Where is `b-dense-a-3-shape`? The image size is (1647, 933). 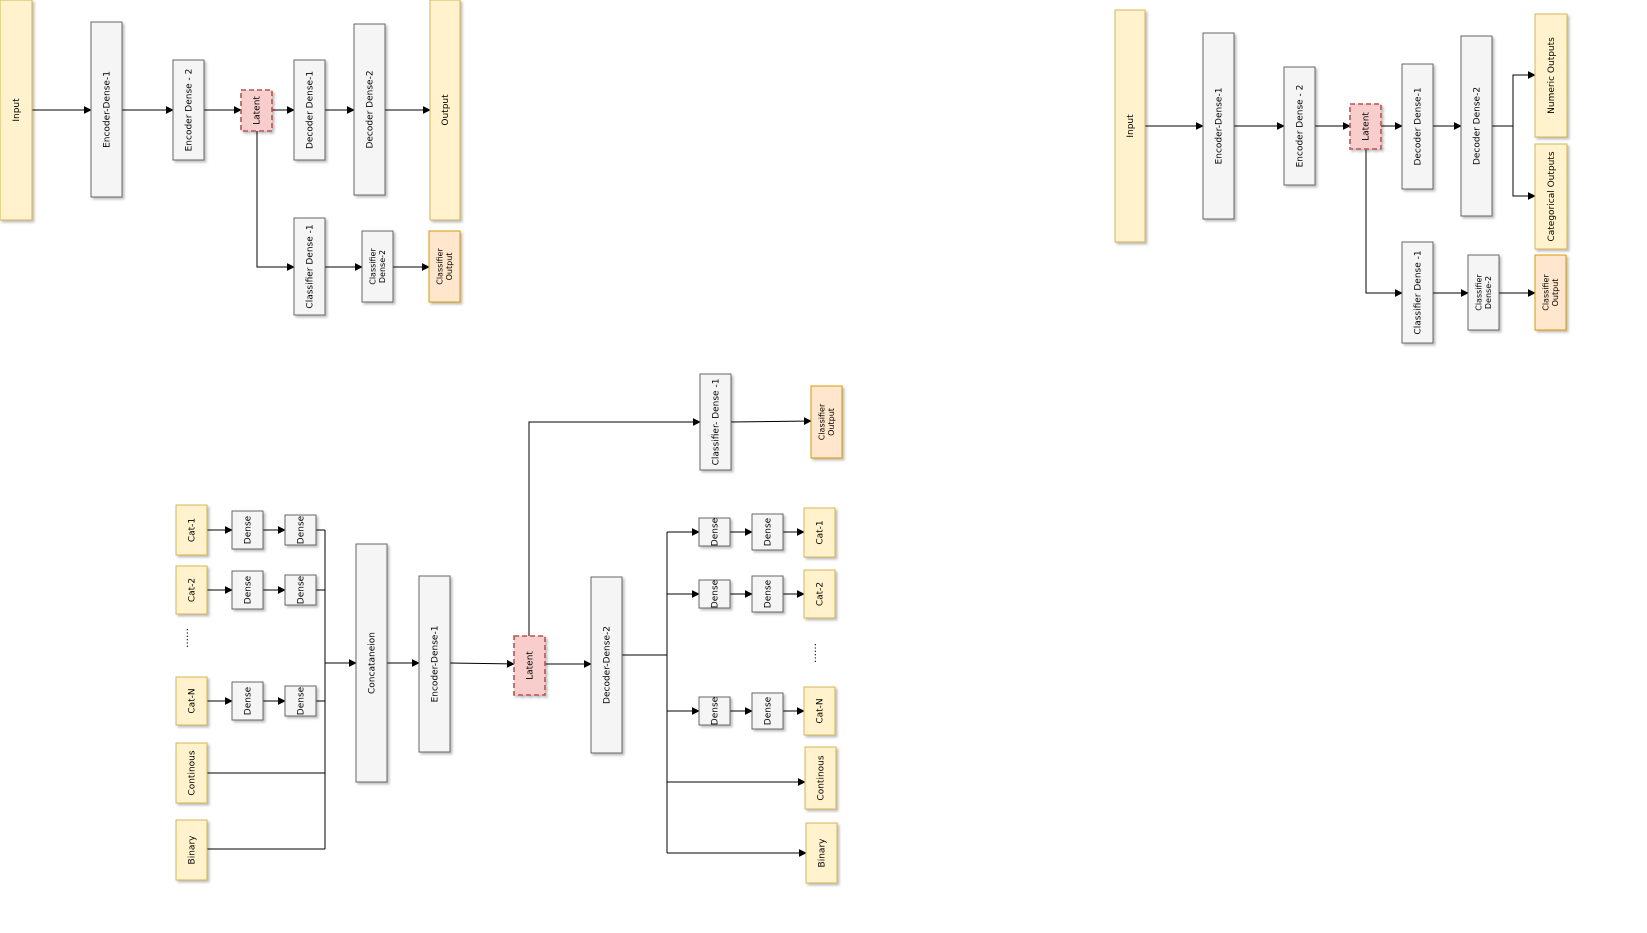
b-dense-a-3-shape is located at coordinates (247, 701).